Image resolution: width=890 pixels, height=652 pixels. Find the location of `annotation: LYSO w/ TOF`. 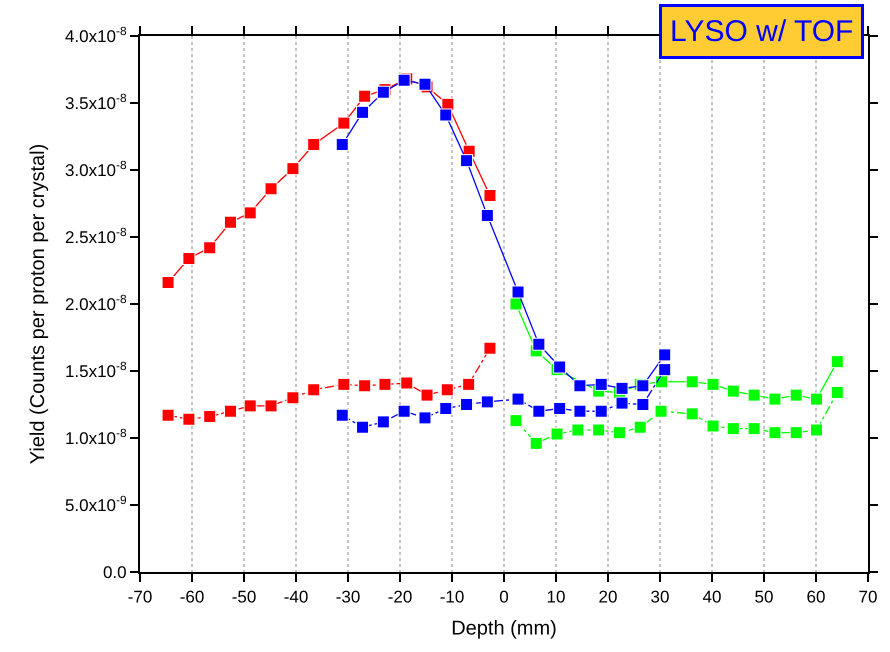

annotation: LYSO w/ TOF is located at coordinates (762, 31).